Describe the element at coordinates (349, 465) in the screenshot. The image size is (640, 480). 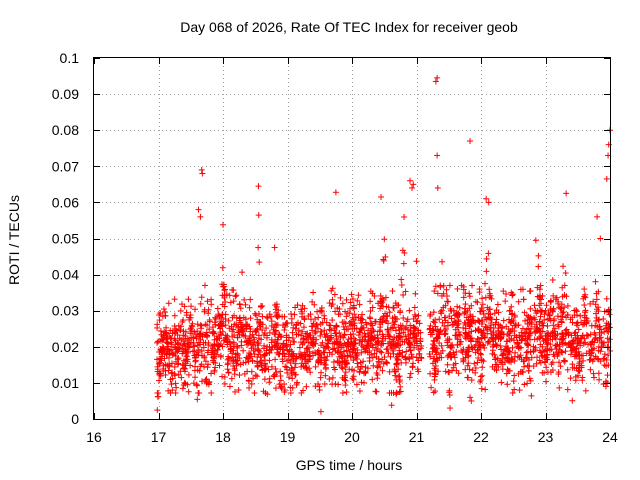
I see `x-axis-label: GPS time / hours` at that location.